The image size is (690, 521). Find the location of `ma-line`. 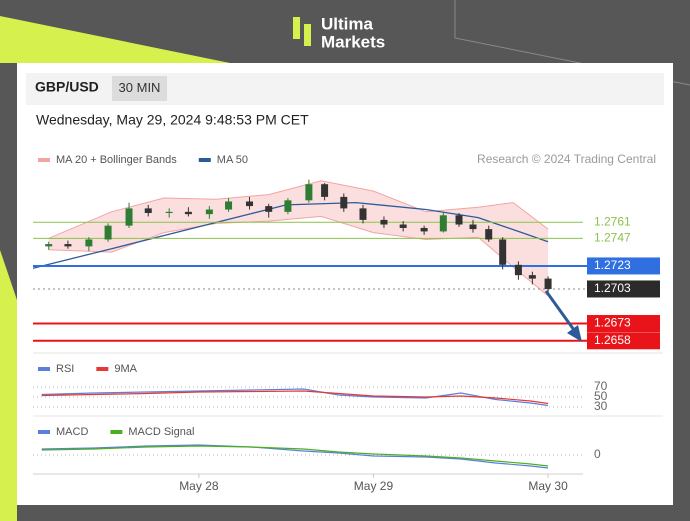

ma-line is located at coordinates (290, 235).